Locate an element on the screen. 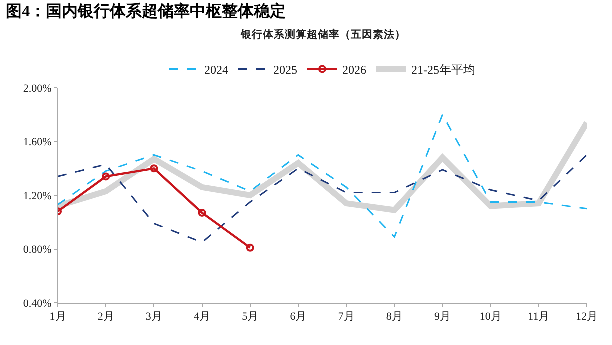 The height and width of the screenshot is (345, 612). x-tick-label: 1月 is located at coordinates (58, 317).